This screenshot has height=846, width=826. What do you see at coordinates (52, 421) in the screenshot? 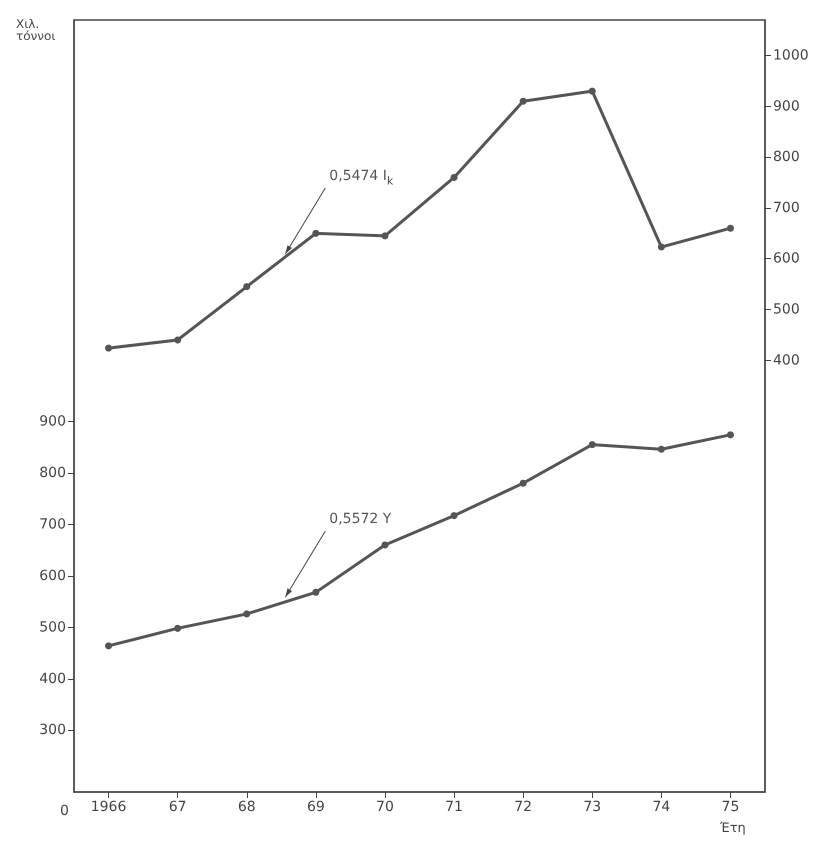
I see `y-tick-label: 900` at bounding box center [52, 421].